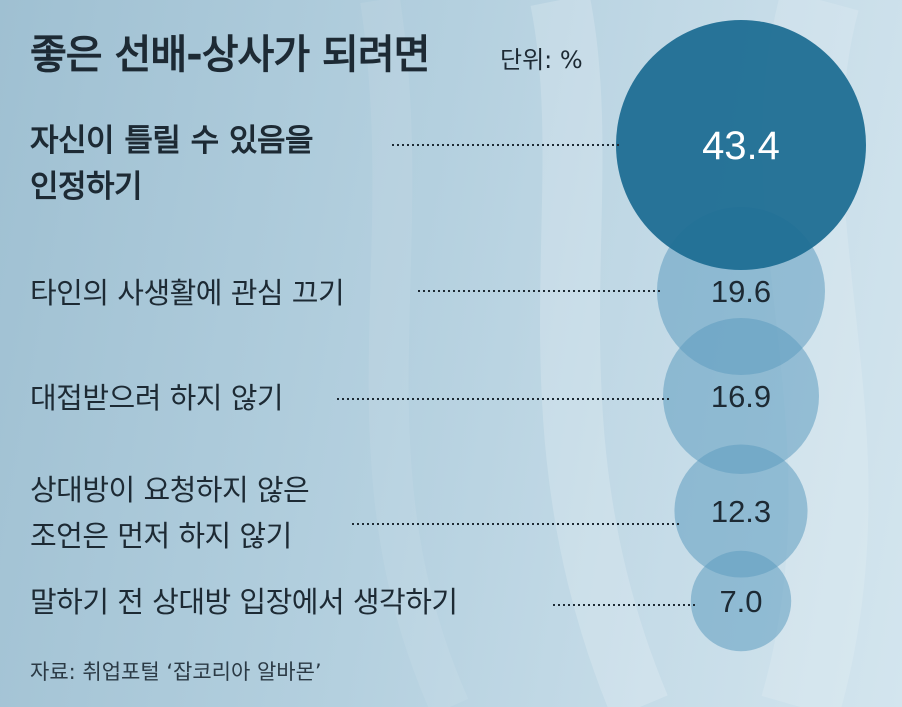  I want to click on unit-label: 단위: %, so click(541, 60).